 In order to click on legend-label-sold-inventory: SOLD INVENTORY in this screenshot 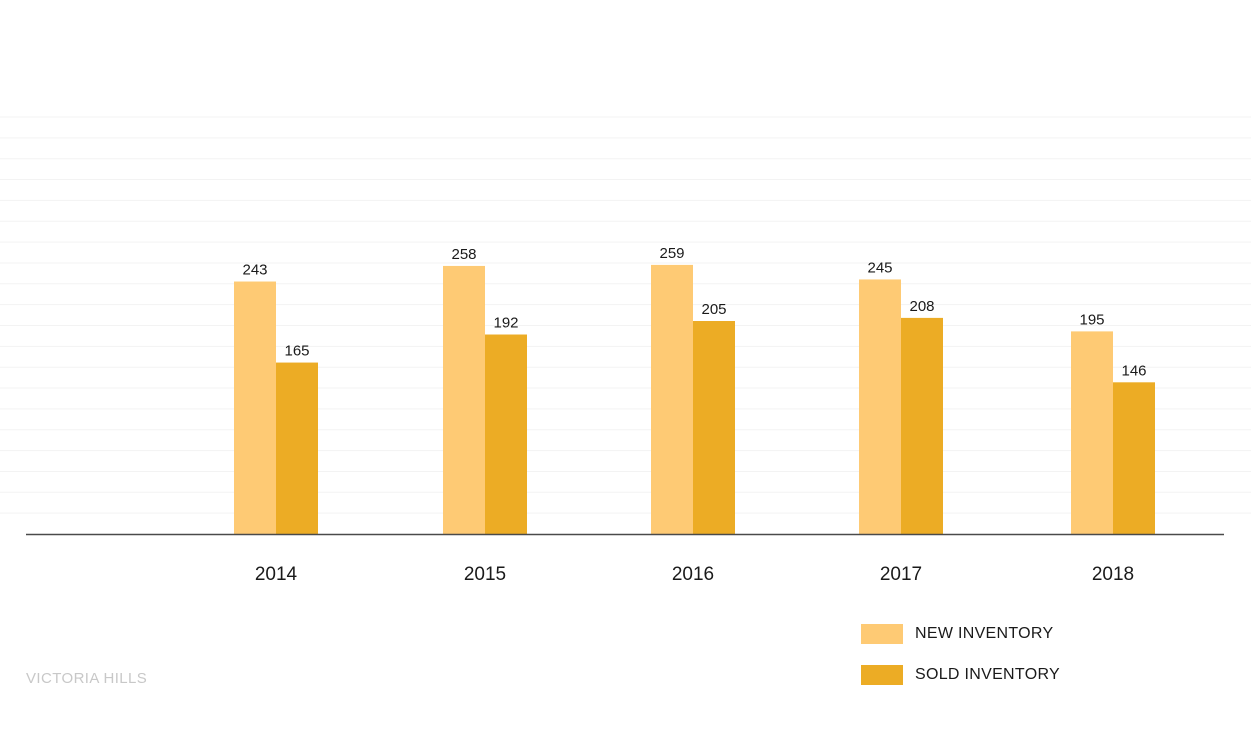, I will do `click(987, 674)`.